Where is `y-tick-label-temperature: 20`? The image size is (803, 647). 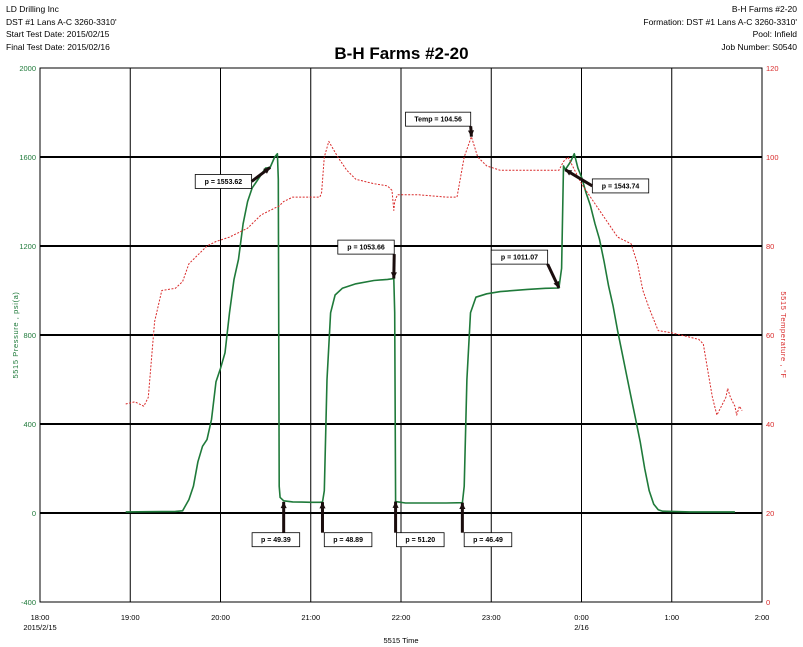
y-tick-label-temperature: 20 is located at coordinates (770, 513).